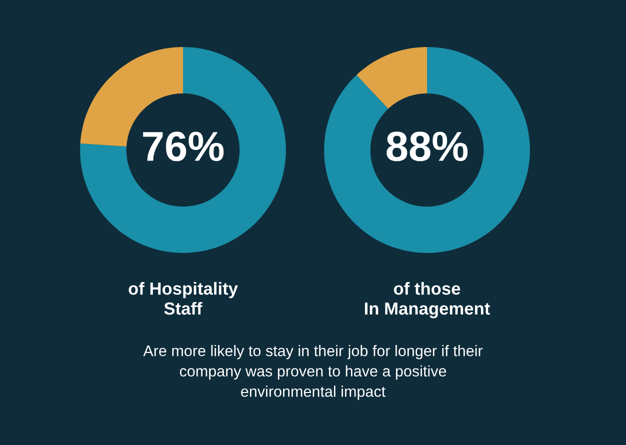 This screenshot has height=445, width=626. Describe the element at coordinates (427, 300) in the screenshot. I see `text: of those In Management` at that location.